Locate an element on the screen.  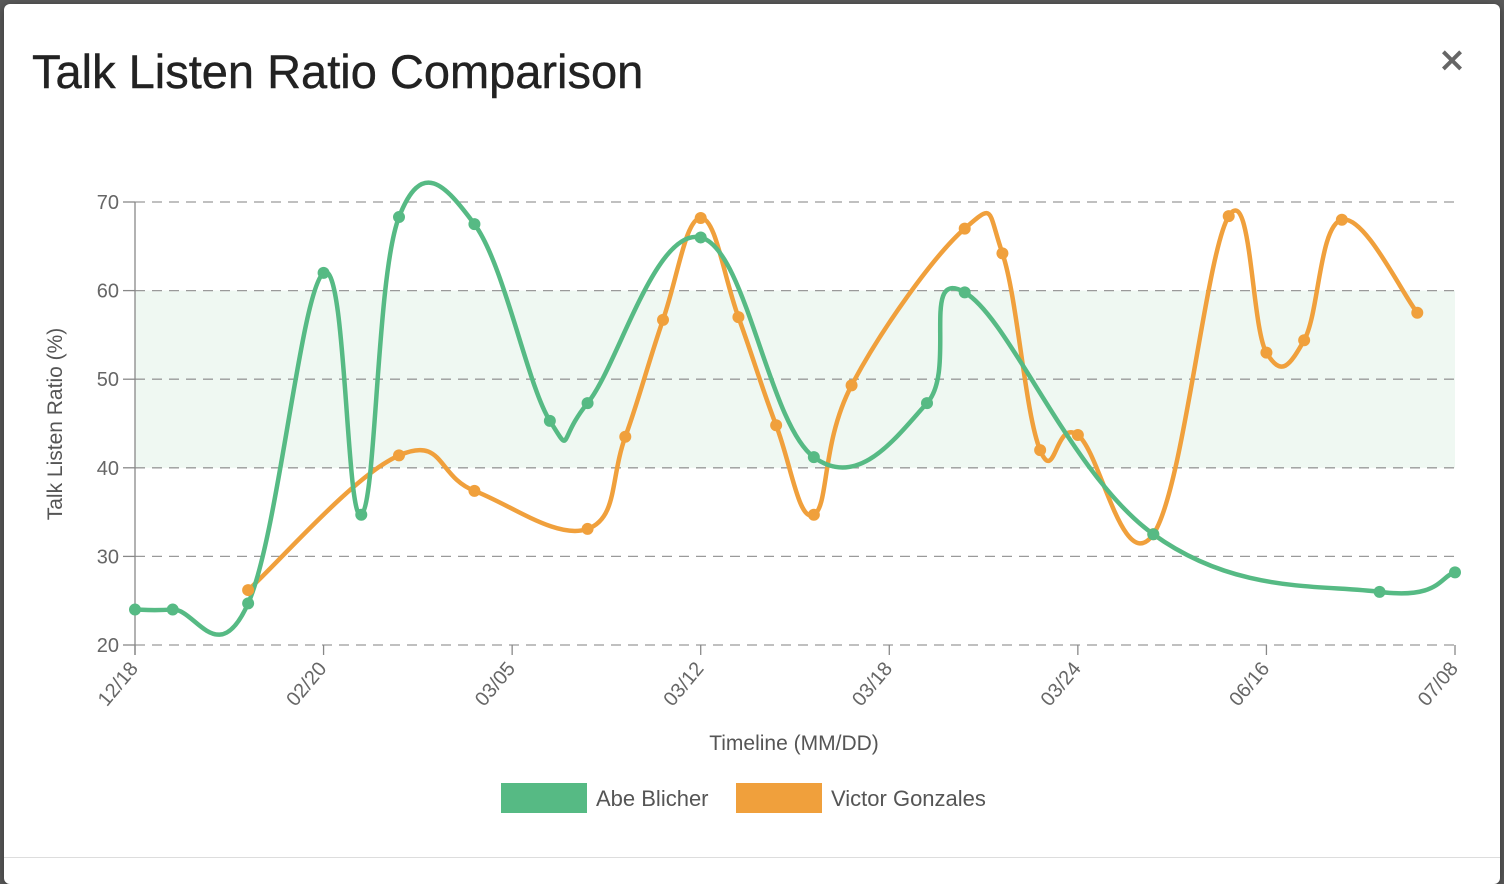
y-tick-label-40: 40 is located at coordinates (108, 469).